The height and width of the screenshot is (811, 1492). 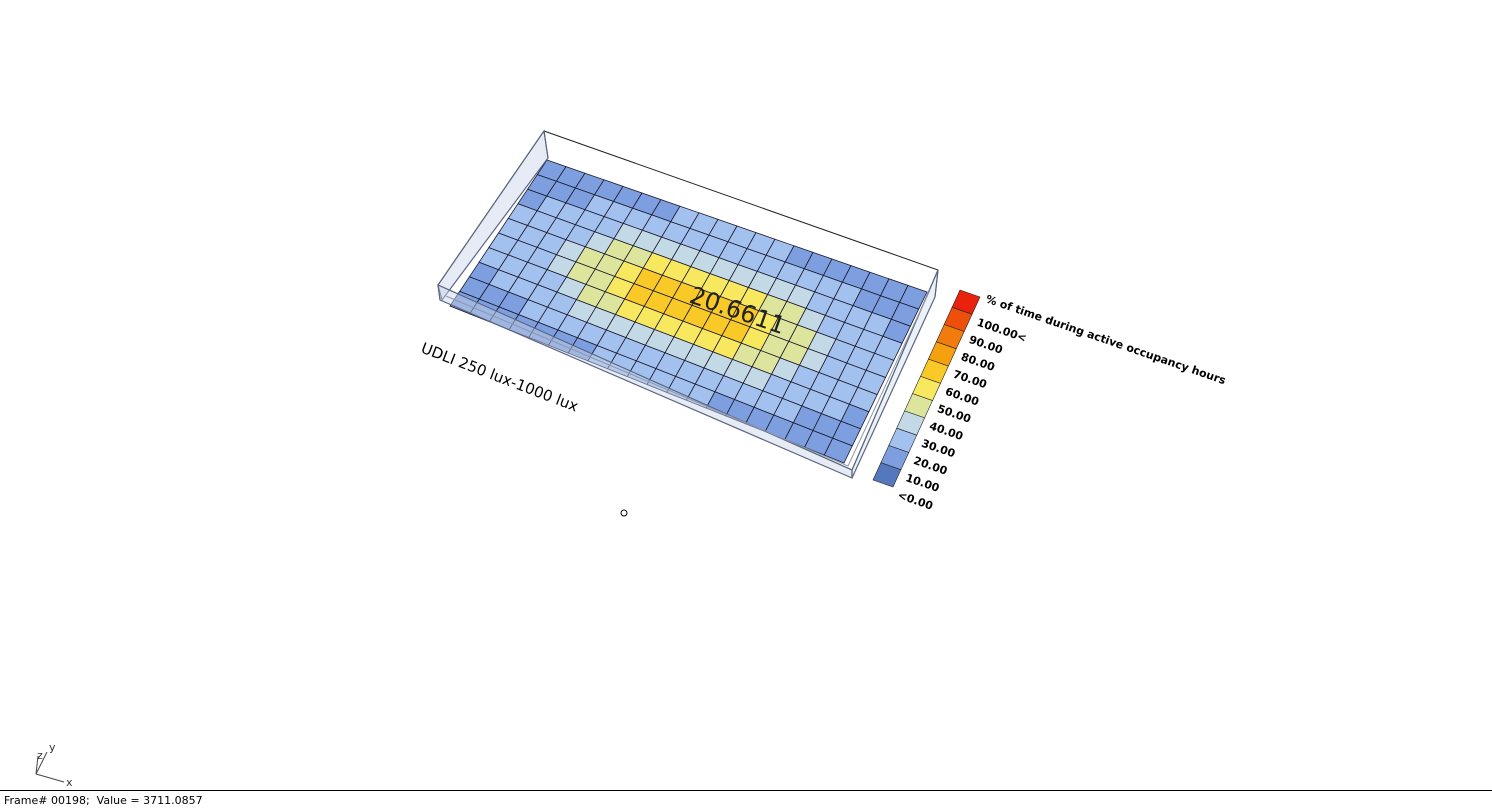 What do you see at coordinates (838, 450) in the screenshot?
I see `grid-cell` at bounding box center [838, 450].